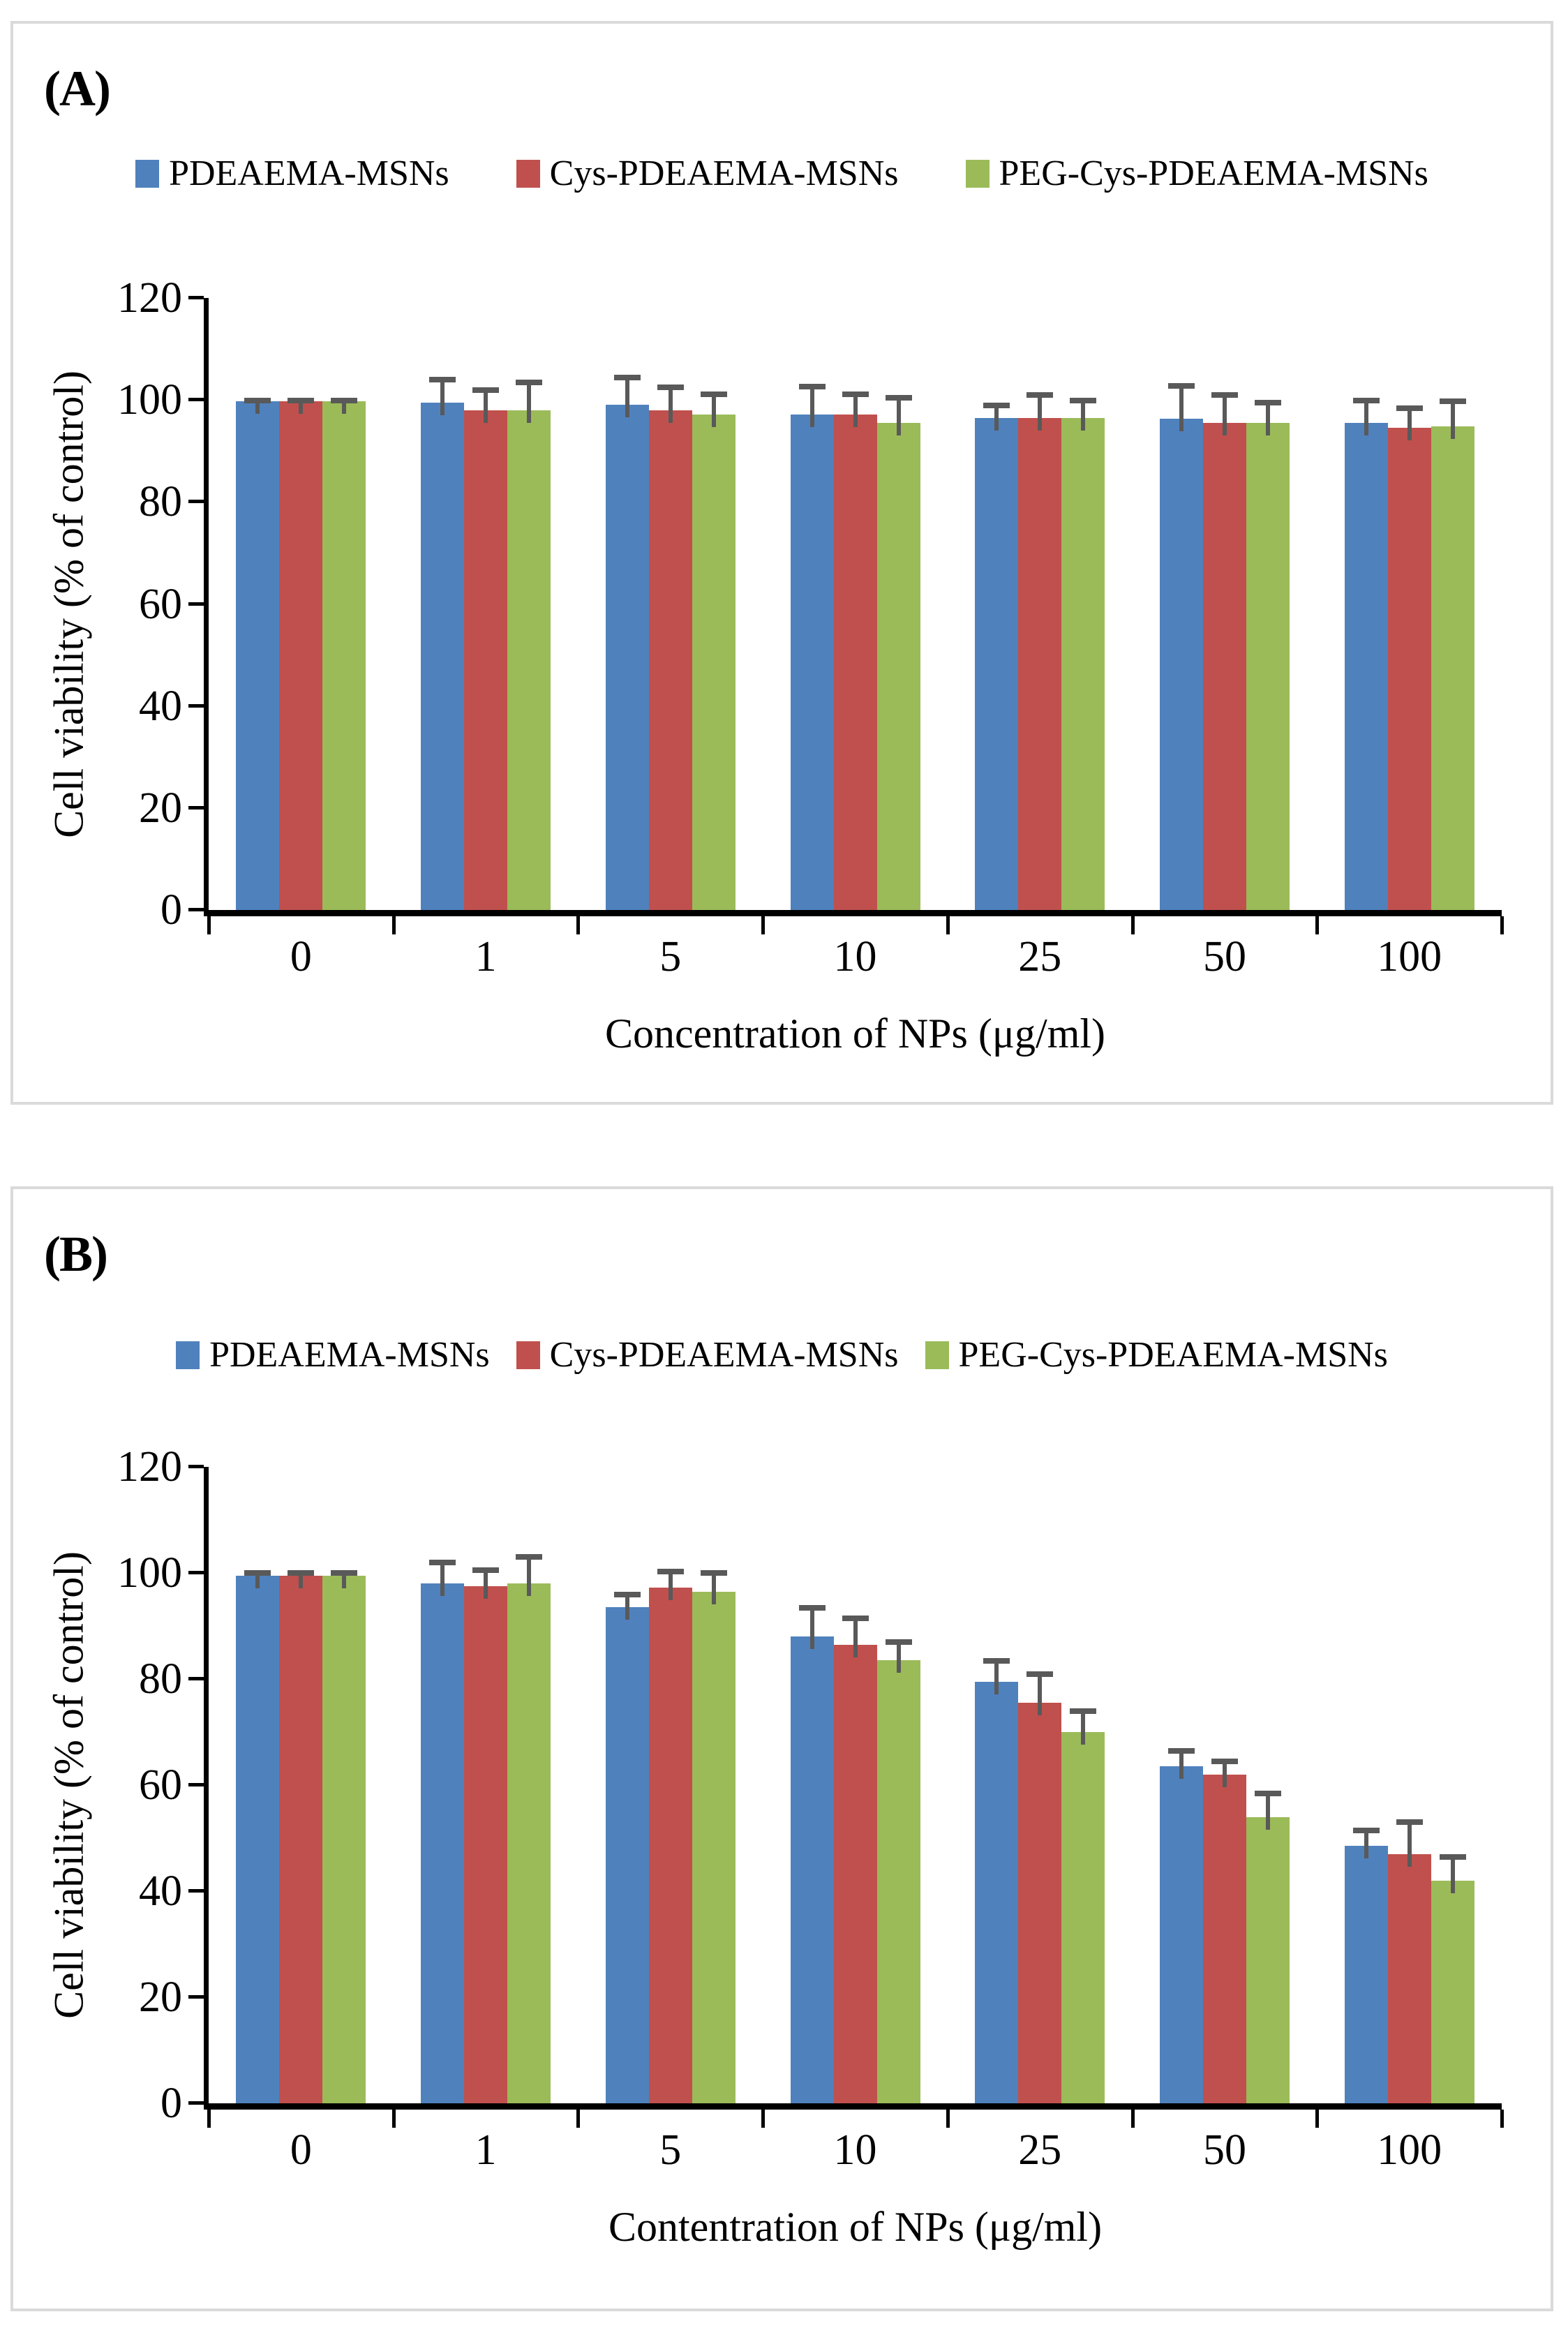 The height and width of the screenshot is (2335, 1568). Describe the element at coordinates (670, 956) in the screenshot. I see `x-category-label: 5` at that location.